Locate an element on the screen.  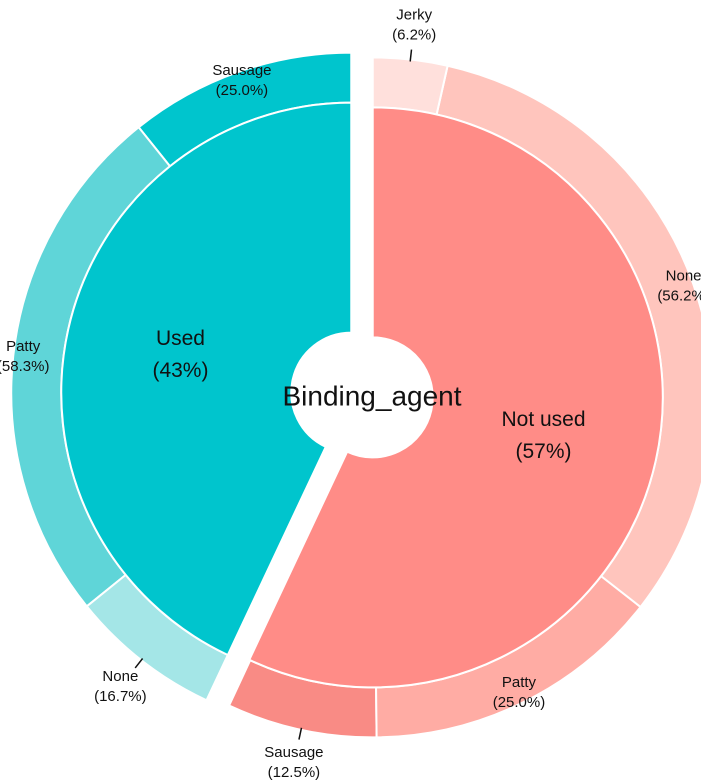
outer-value-label: (56.2%) is located at coordinates (679, 296).